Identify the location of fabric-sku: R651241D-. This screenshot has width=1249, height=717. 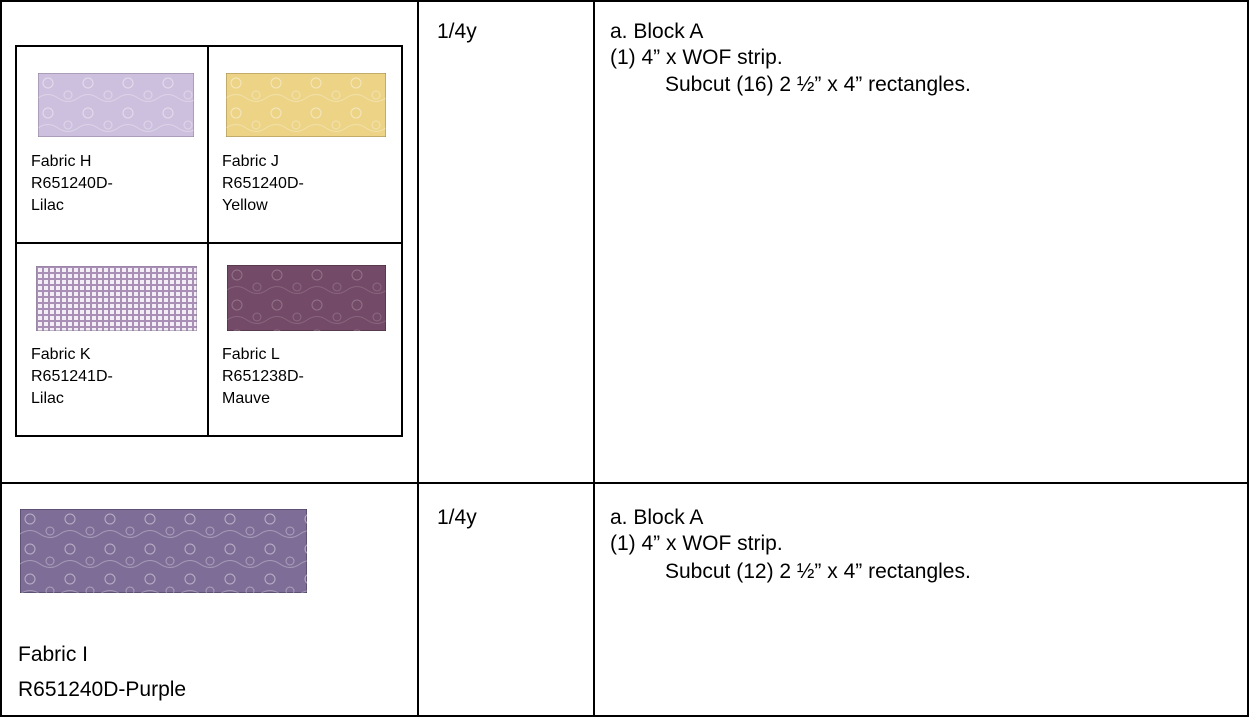
(72, 376).